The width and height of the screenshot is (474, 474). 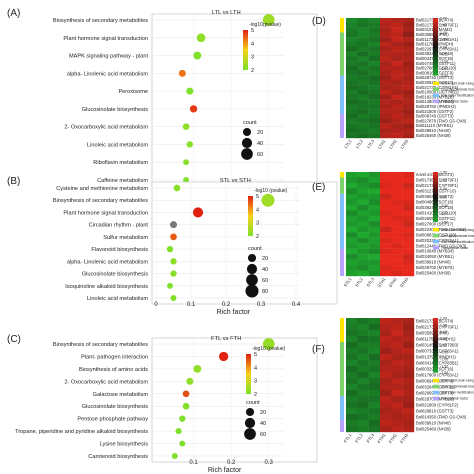 I want to click on column-label: STH2, so click(x=393, y=282).